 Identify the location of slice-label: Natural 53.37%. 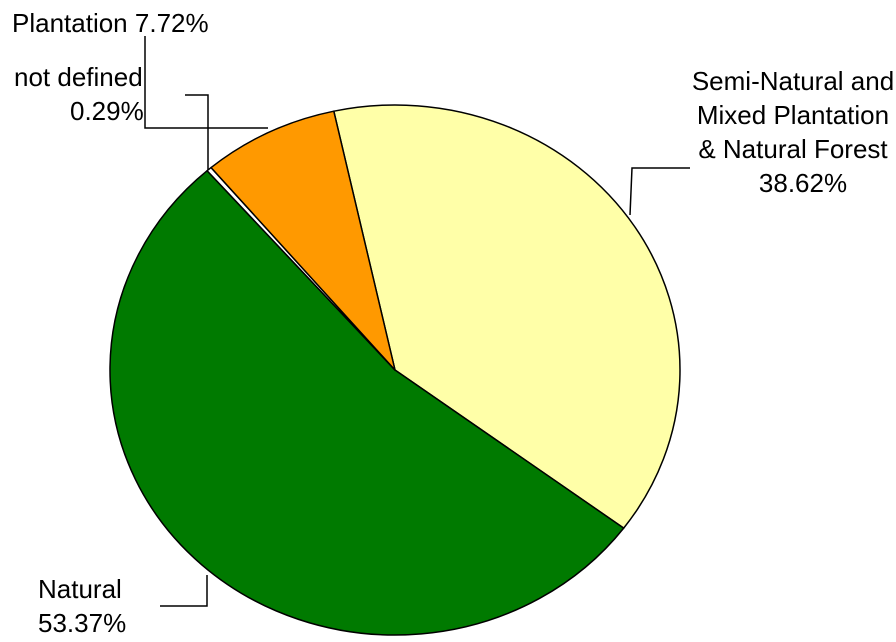
(82, 606).